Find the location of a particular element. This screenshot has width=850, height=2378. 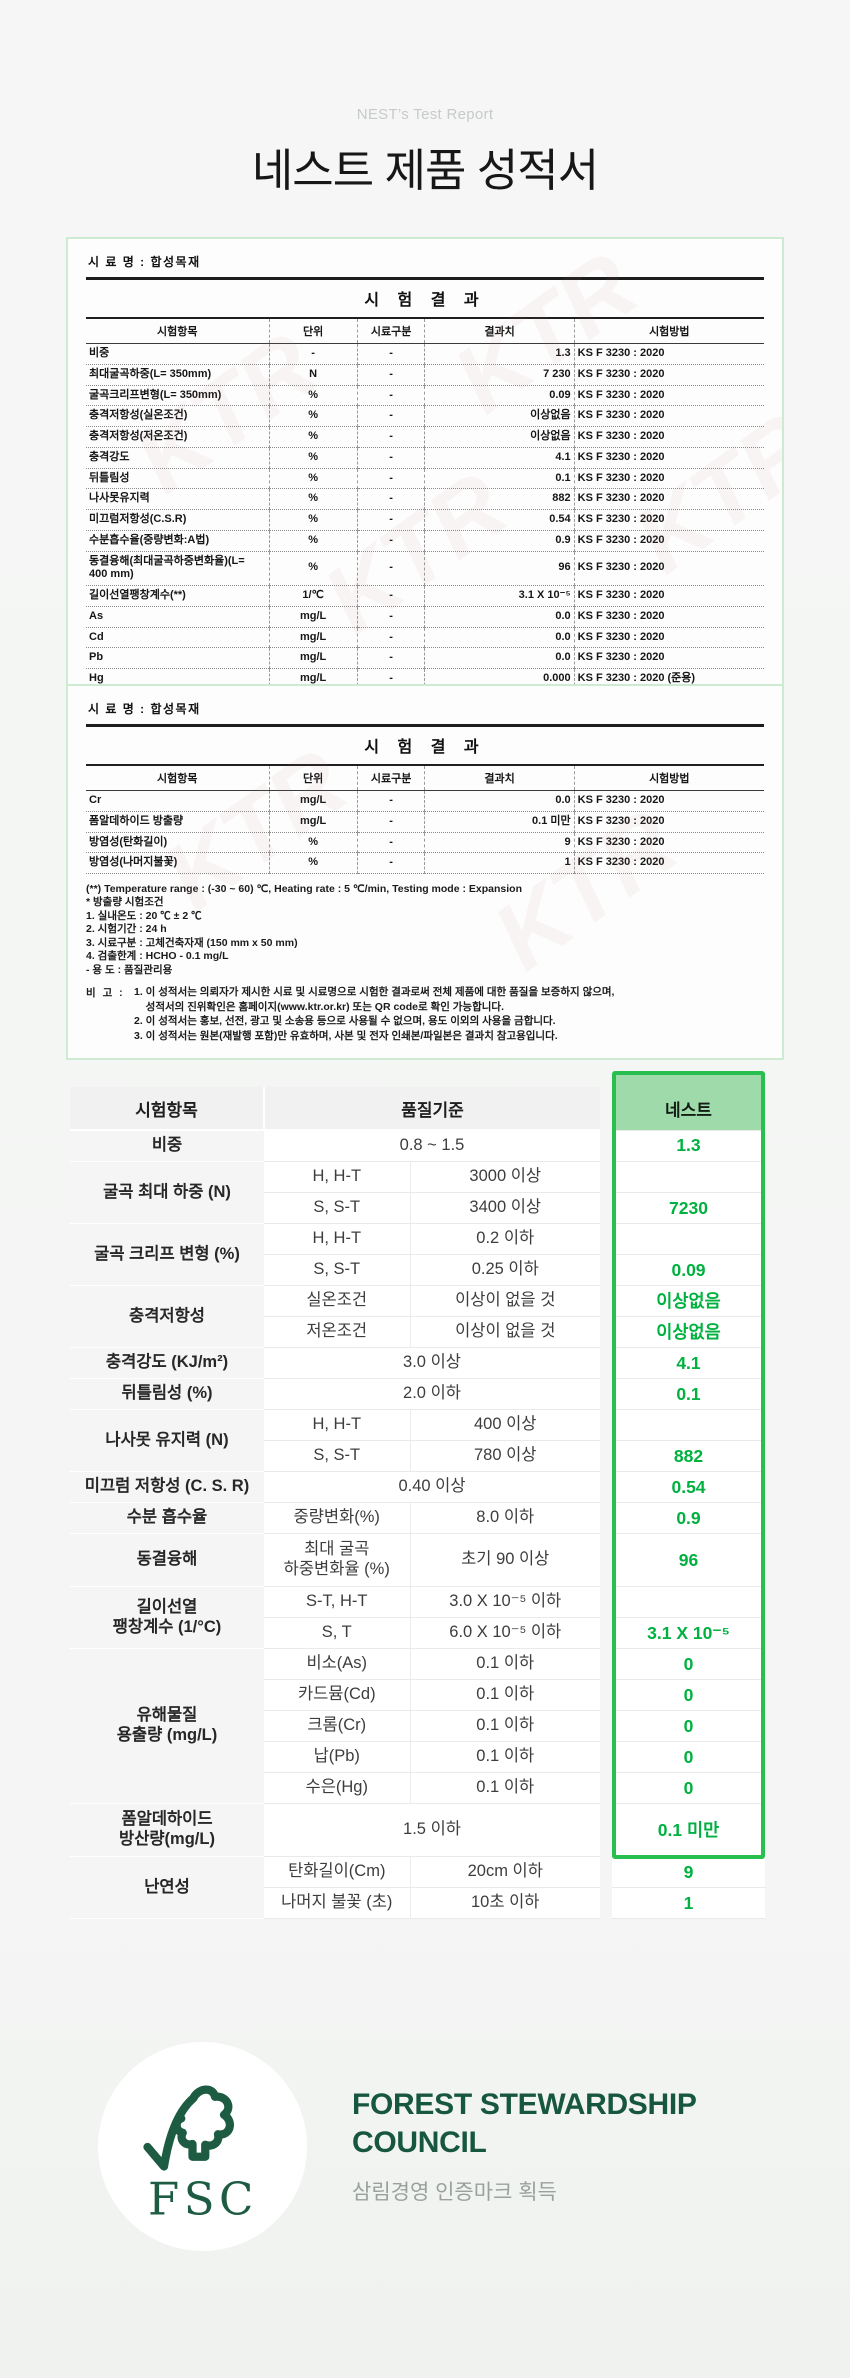

note-line: 2. 시험기간 : 24 h is located at coordinates (126, 929).